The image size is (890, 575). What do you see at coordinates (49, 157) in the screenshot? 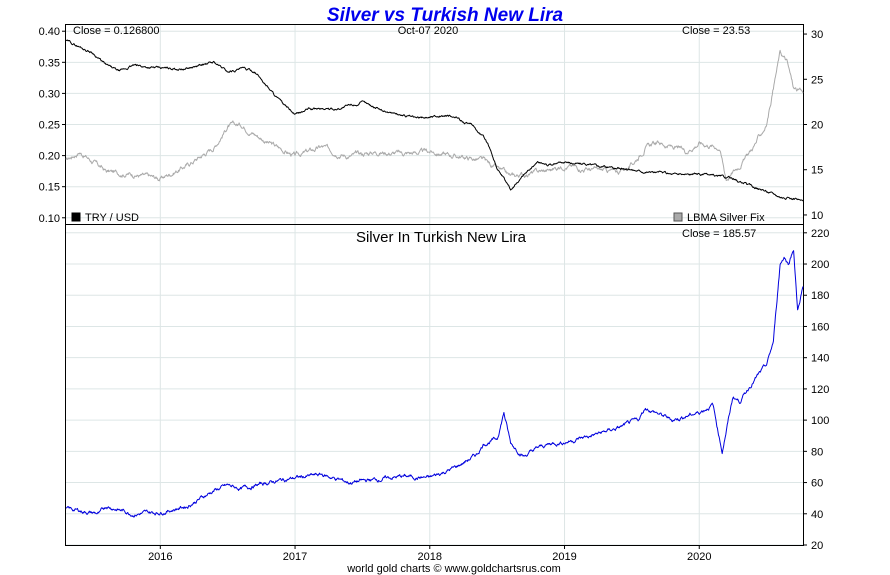
I see `left-tick-label-0.20: 0.20` at bounding box center [49, 157].